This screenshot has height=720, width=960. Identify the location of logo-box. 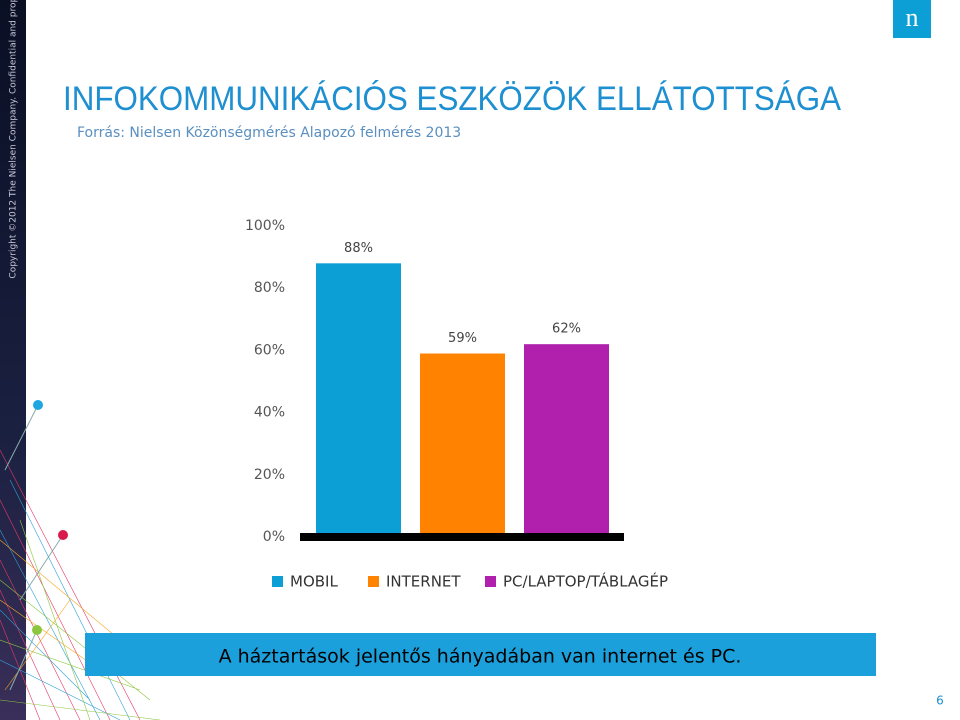
(912, 19).